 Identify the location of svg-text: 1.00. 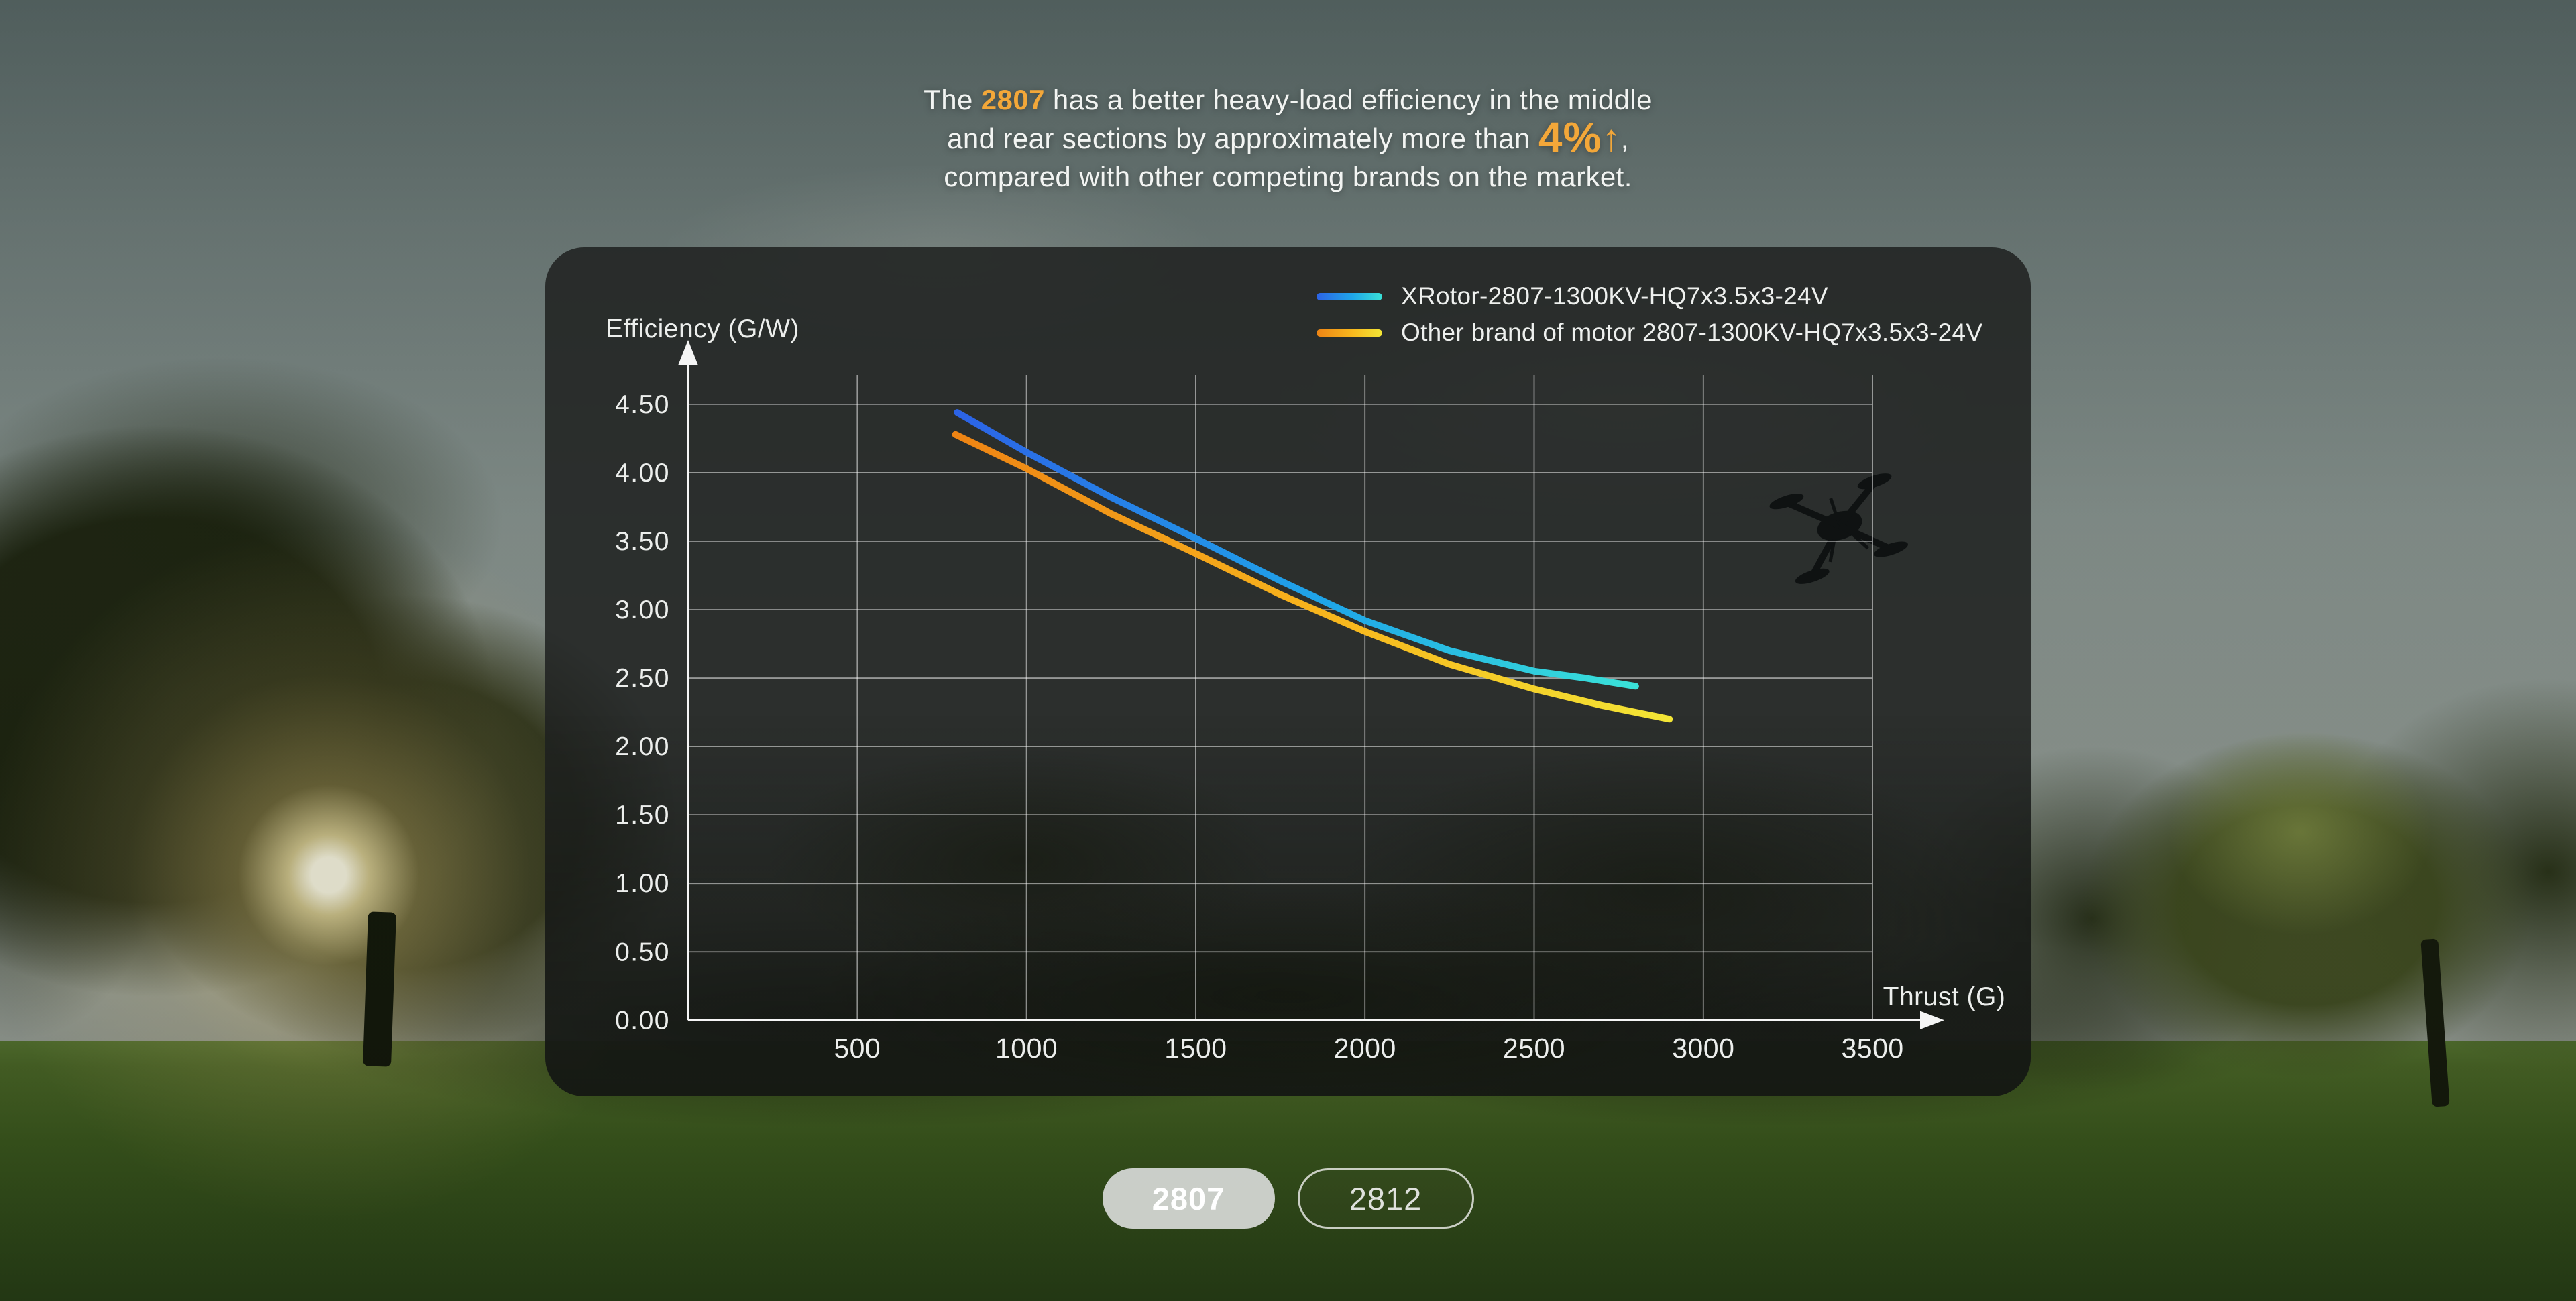
(642, 883).